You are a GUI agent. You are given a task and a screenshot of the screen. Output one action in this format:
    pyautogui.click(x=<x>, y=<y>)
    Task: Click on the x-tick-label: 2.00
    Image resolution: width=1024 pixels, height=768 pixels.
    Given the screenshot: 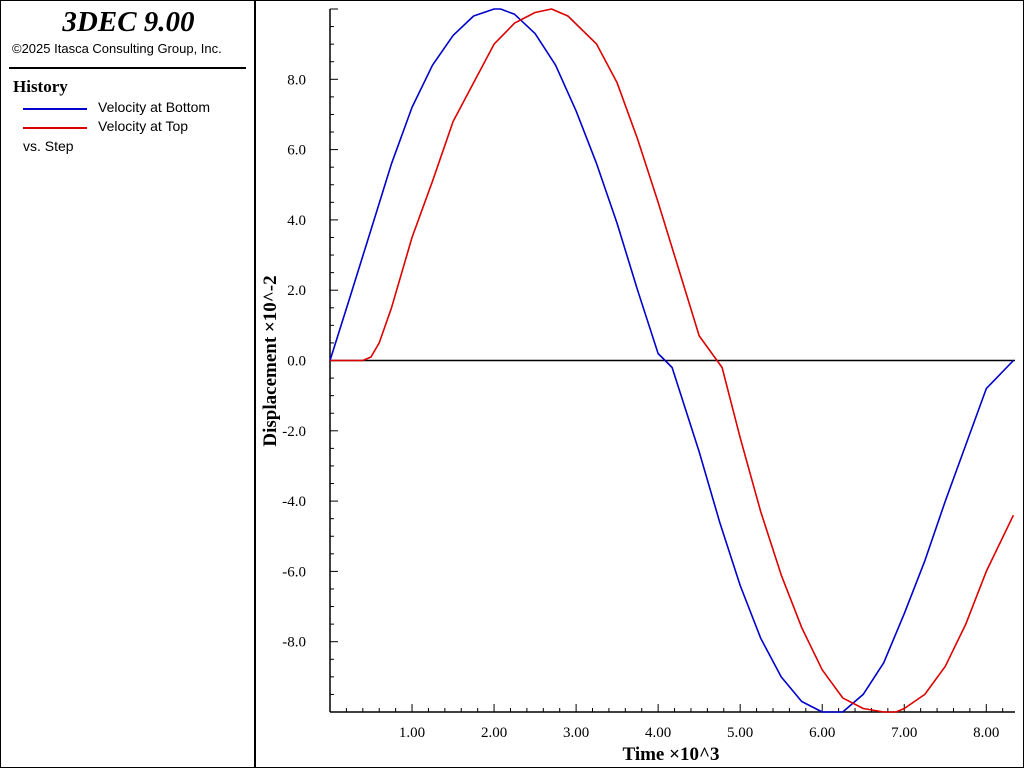 What is the action you would take?
    pyautogui.click(x=494, y=733)
    